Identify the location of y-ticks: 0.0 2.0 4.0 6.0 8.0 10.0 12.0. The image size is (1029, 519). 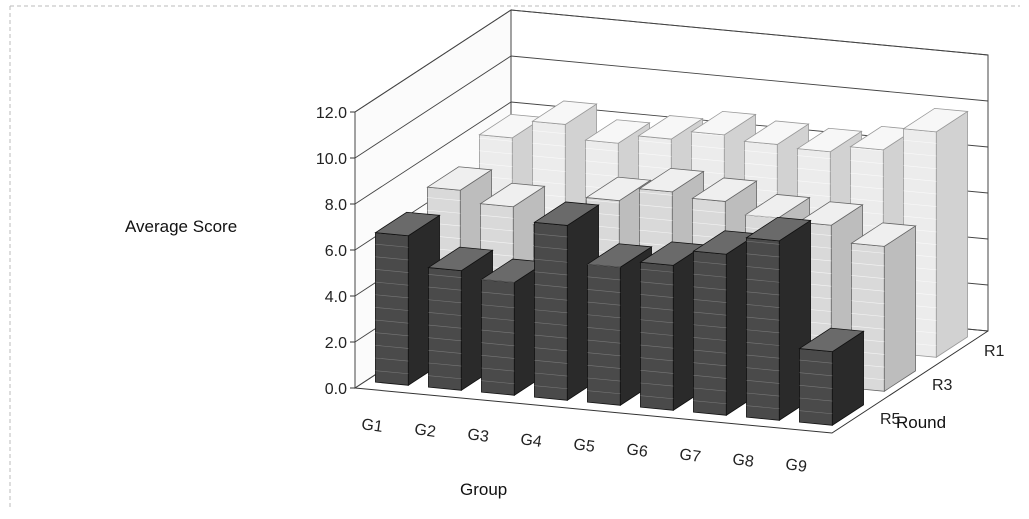
(335, 251).